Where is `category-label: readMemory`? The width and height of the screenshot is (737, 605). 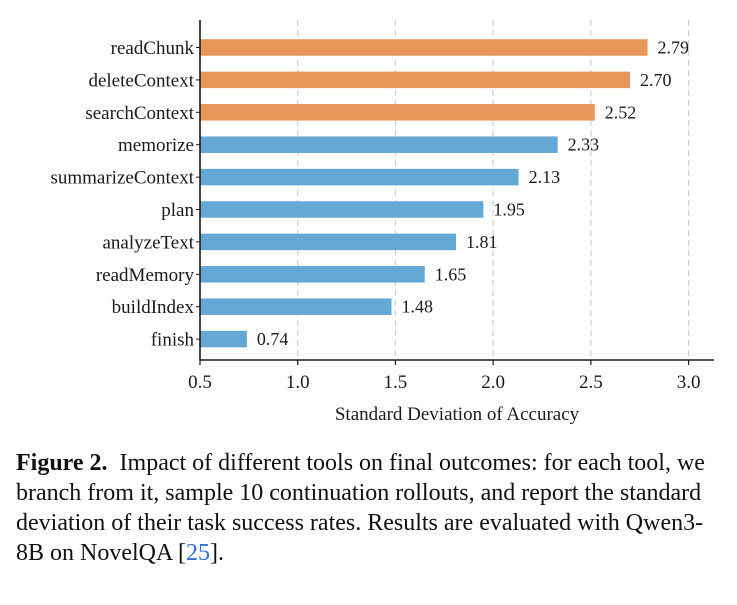 category-label: readMemory is located at coordinates (145, 275).